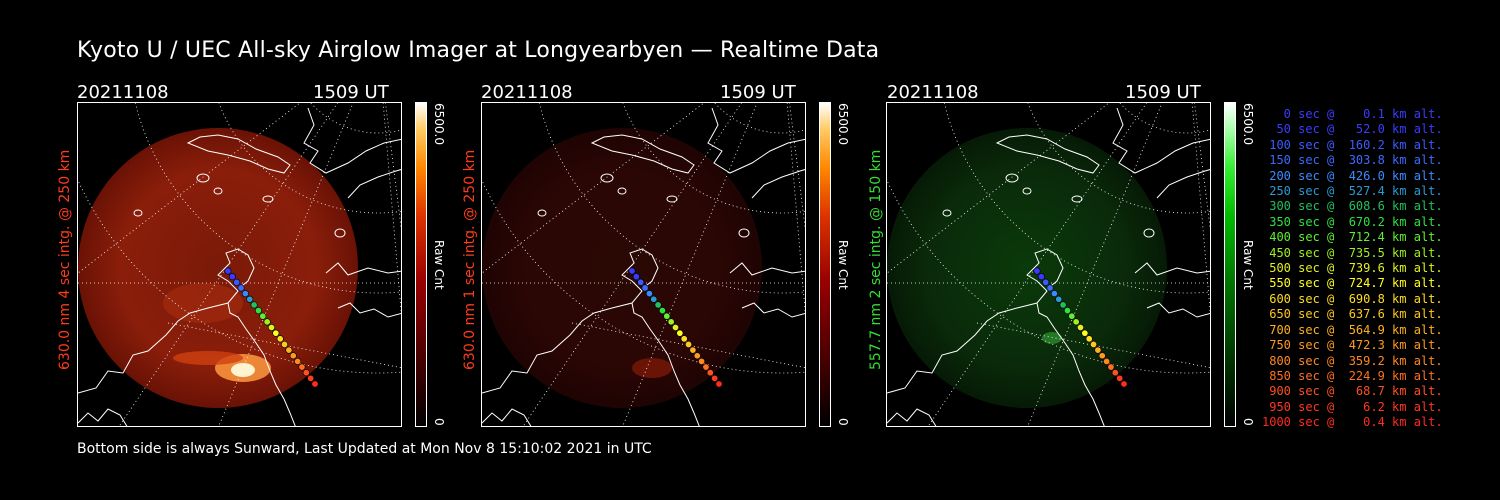 This screenshot has width=1500, height=500. Describe the element at coordinates (758, 92) in the screenshot. I see `panel-2-time: 1509 UT` at that location.